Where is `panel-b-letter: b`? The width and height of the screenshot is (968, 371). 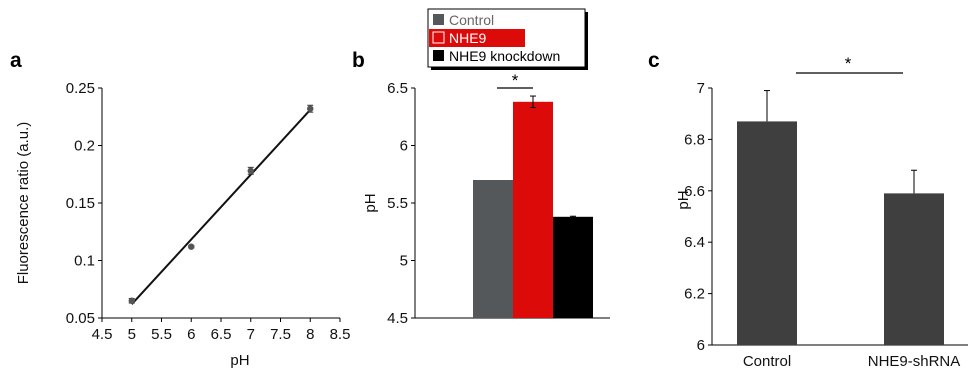 panel-b-letter: b is located at coordinates (358, 60).